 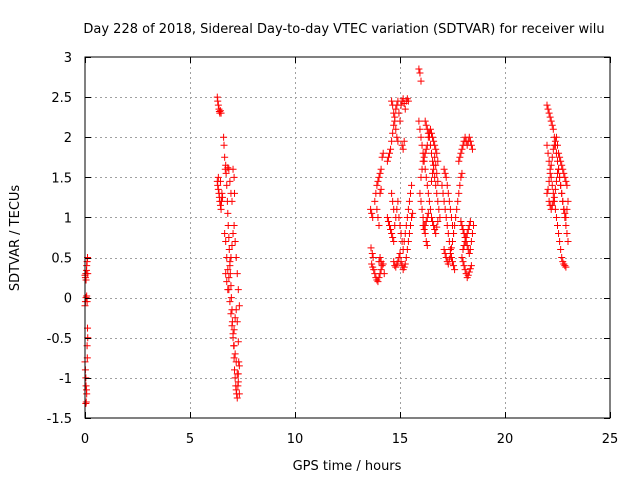 What do you see at coordinates (85, 439) in the screenshot?
I see `x-tick-label: 0` at bounding box center [85, 439].